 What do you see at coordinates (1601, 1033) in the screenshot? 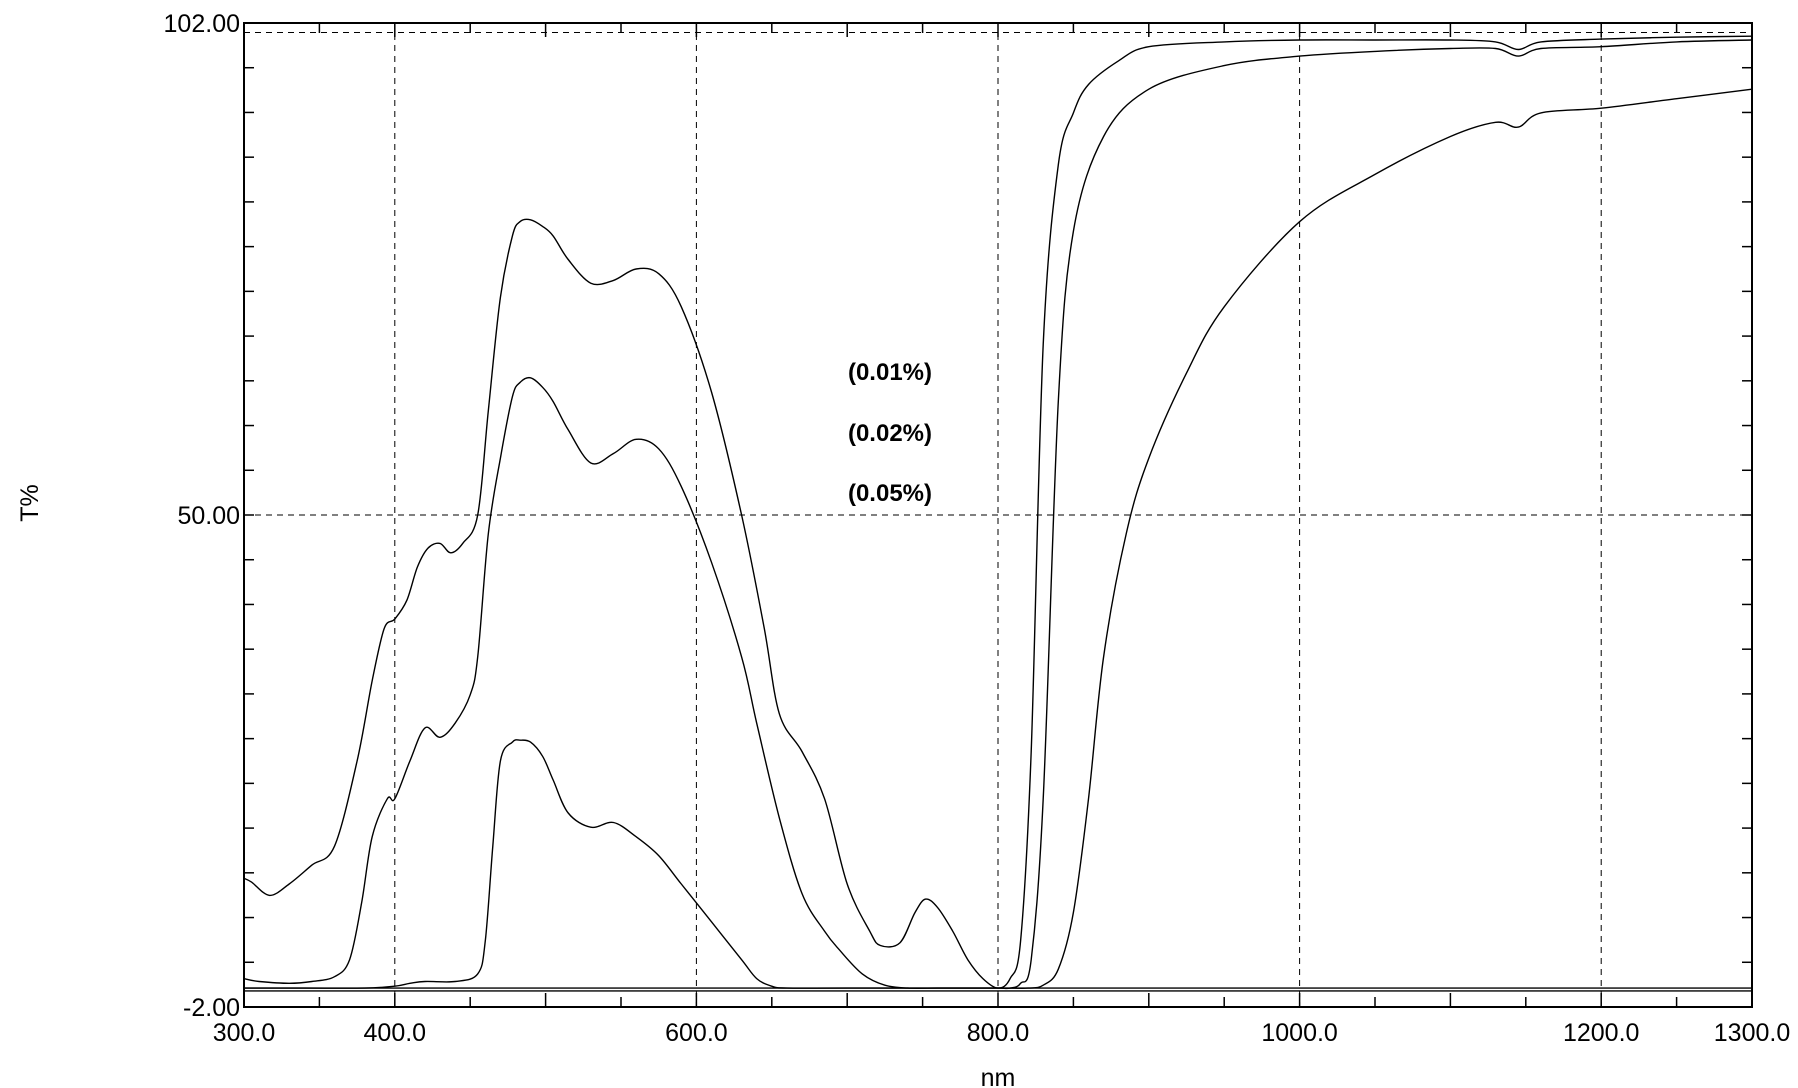
I see `x-tick-label: 1200.0` at bounding box center [1601, 1033].